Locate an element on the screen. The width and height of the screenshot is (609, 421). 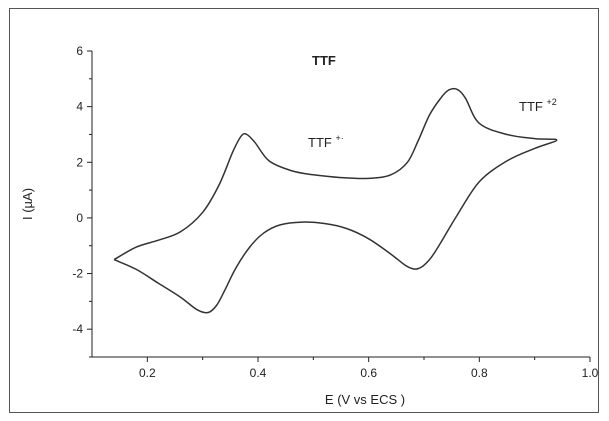
y-tick-label: -4 is located at coordinates (77, 329).